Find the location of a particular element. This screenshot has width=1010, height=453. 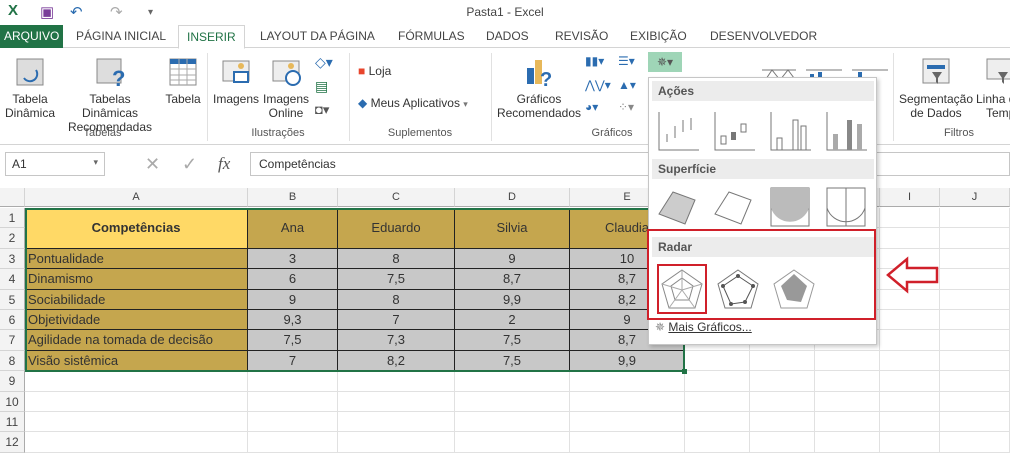

tab-dados: DADOS is located at coordinates (507, 36).